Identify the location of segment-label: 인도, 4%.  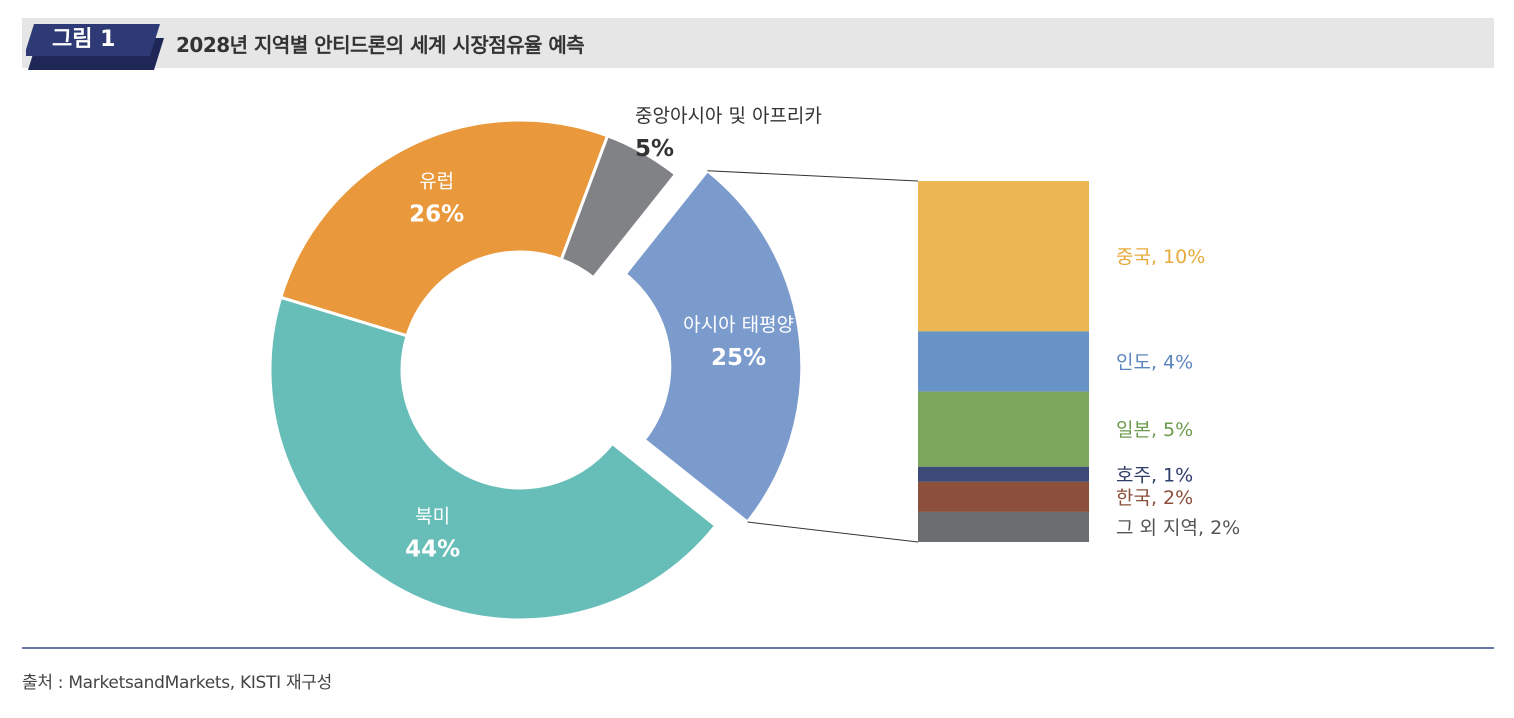
(1154, 363).